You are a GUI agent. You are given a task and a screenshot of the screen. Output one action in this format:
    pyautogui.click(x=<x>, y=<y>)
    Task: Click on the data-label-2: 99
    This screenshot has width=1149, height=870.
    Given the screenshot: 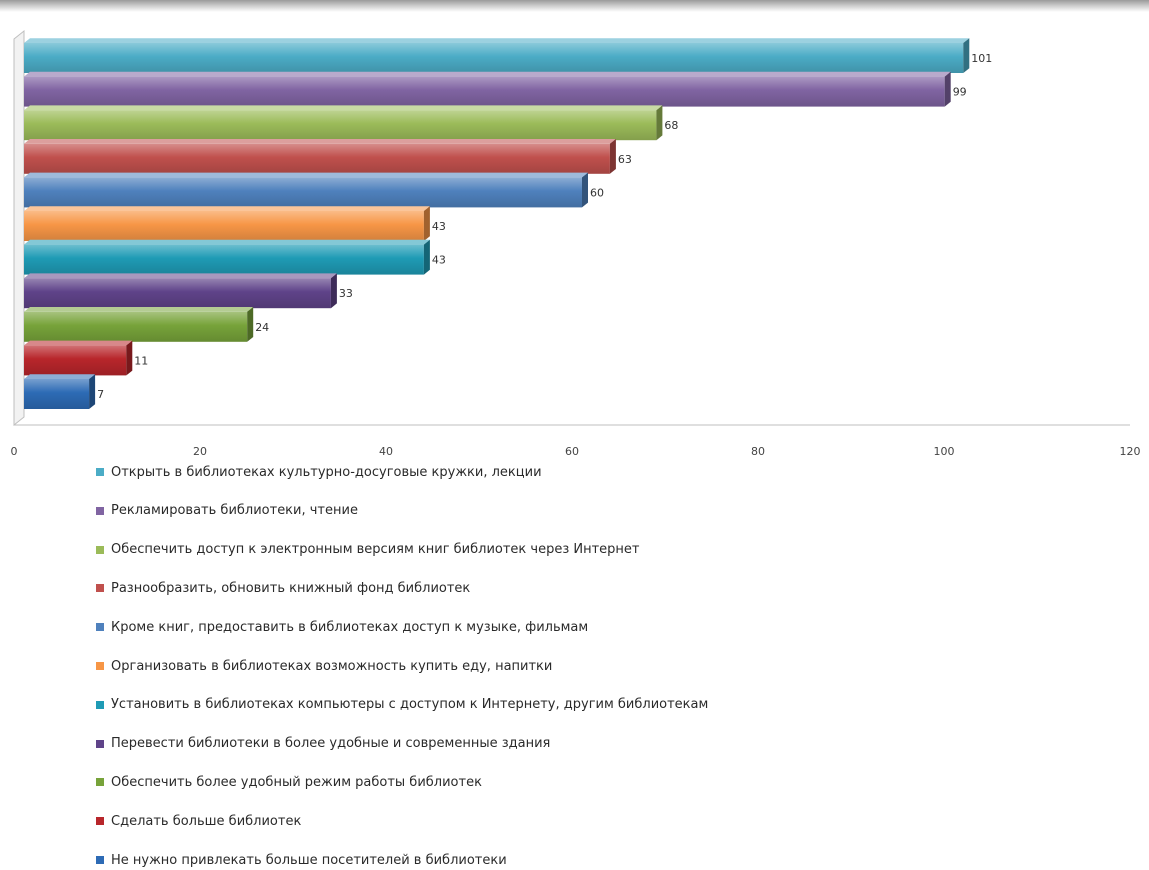 What is the action you would take?
    pyautogui.click(x=960, y=92)
    